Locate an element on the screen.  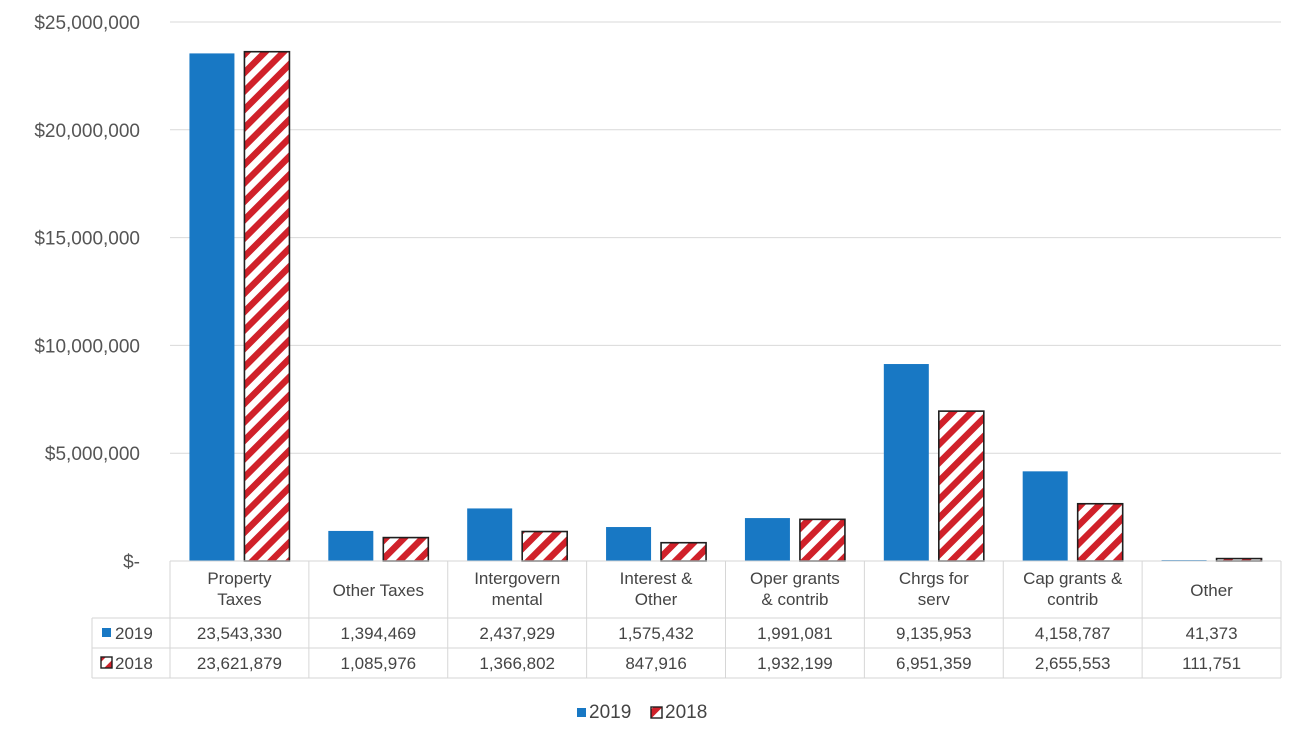
legend-label-2019: 2019 is located at coordinates (610, 712).